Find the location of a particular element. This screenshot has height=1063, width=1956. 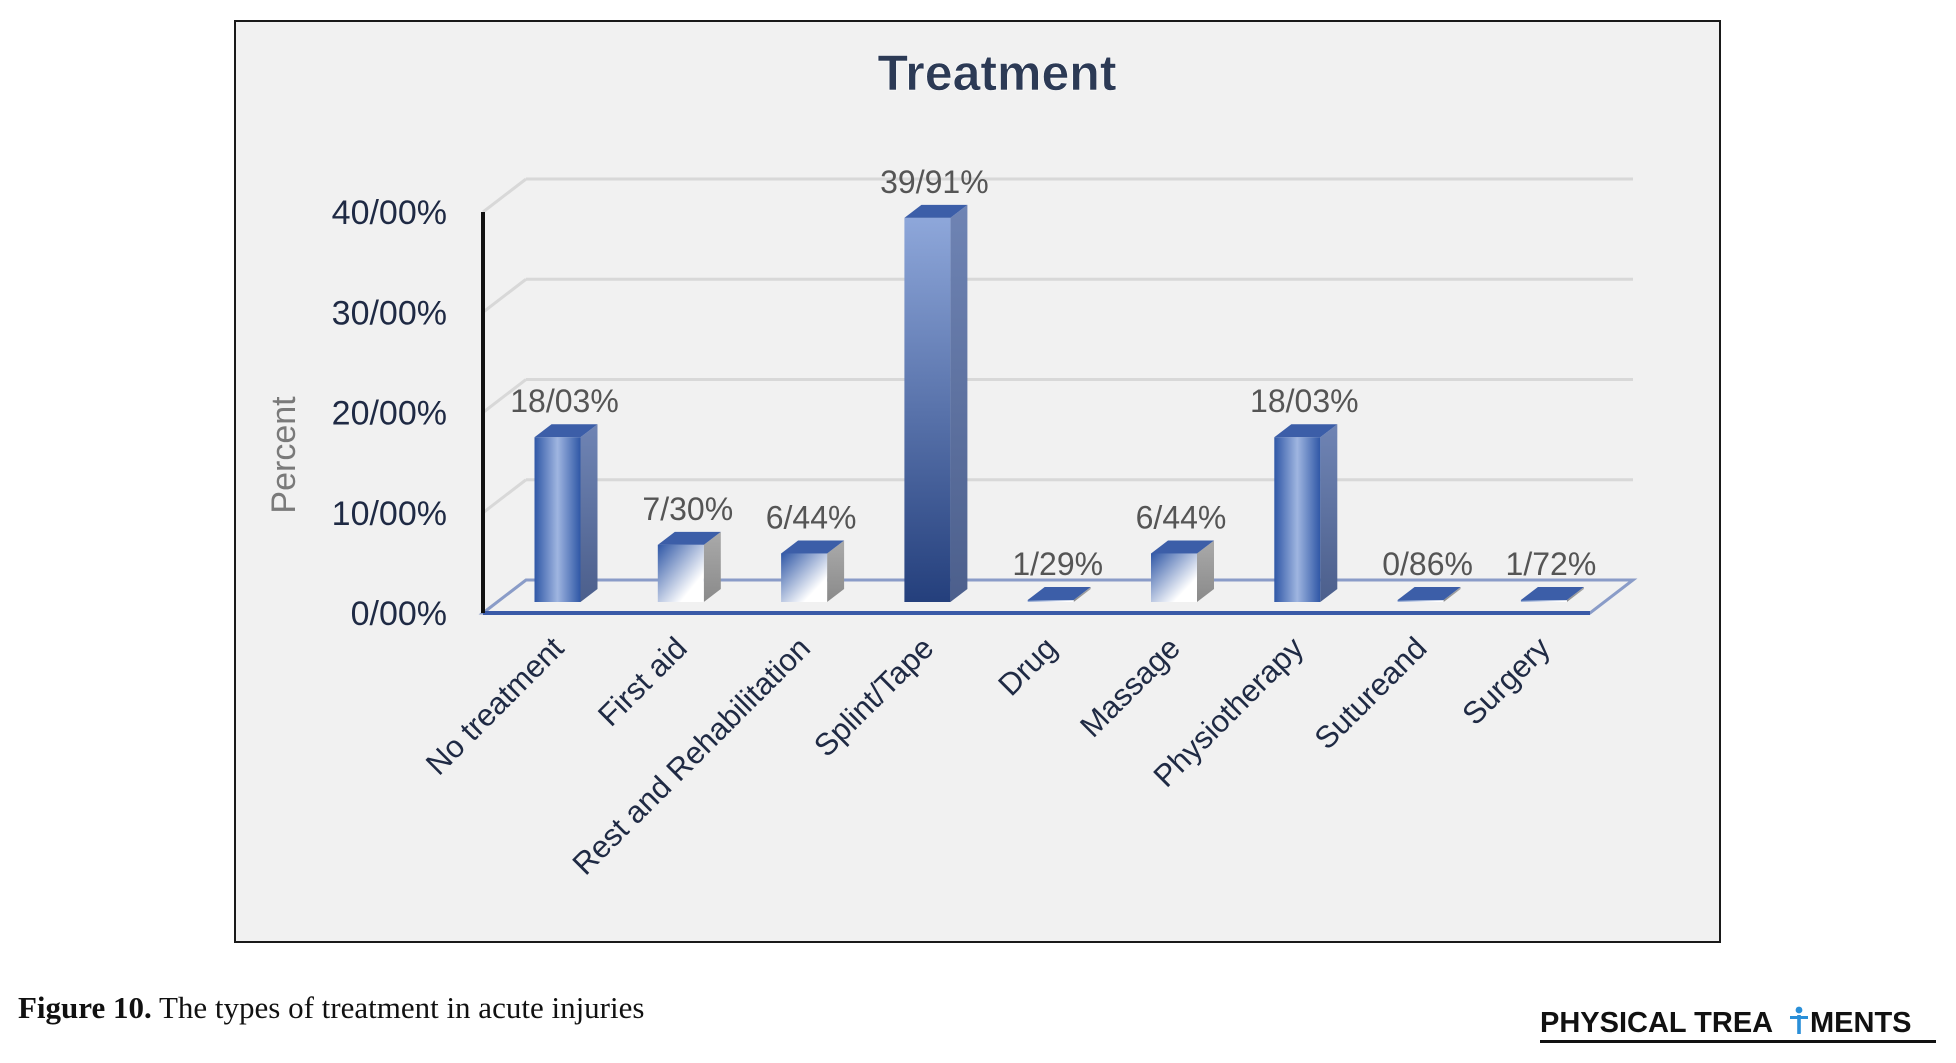

data-label: 1/72% is located at coordinates (1551, 564).